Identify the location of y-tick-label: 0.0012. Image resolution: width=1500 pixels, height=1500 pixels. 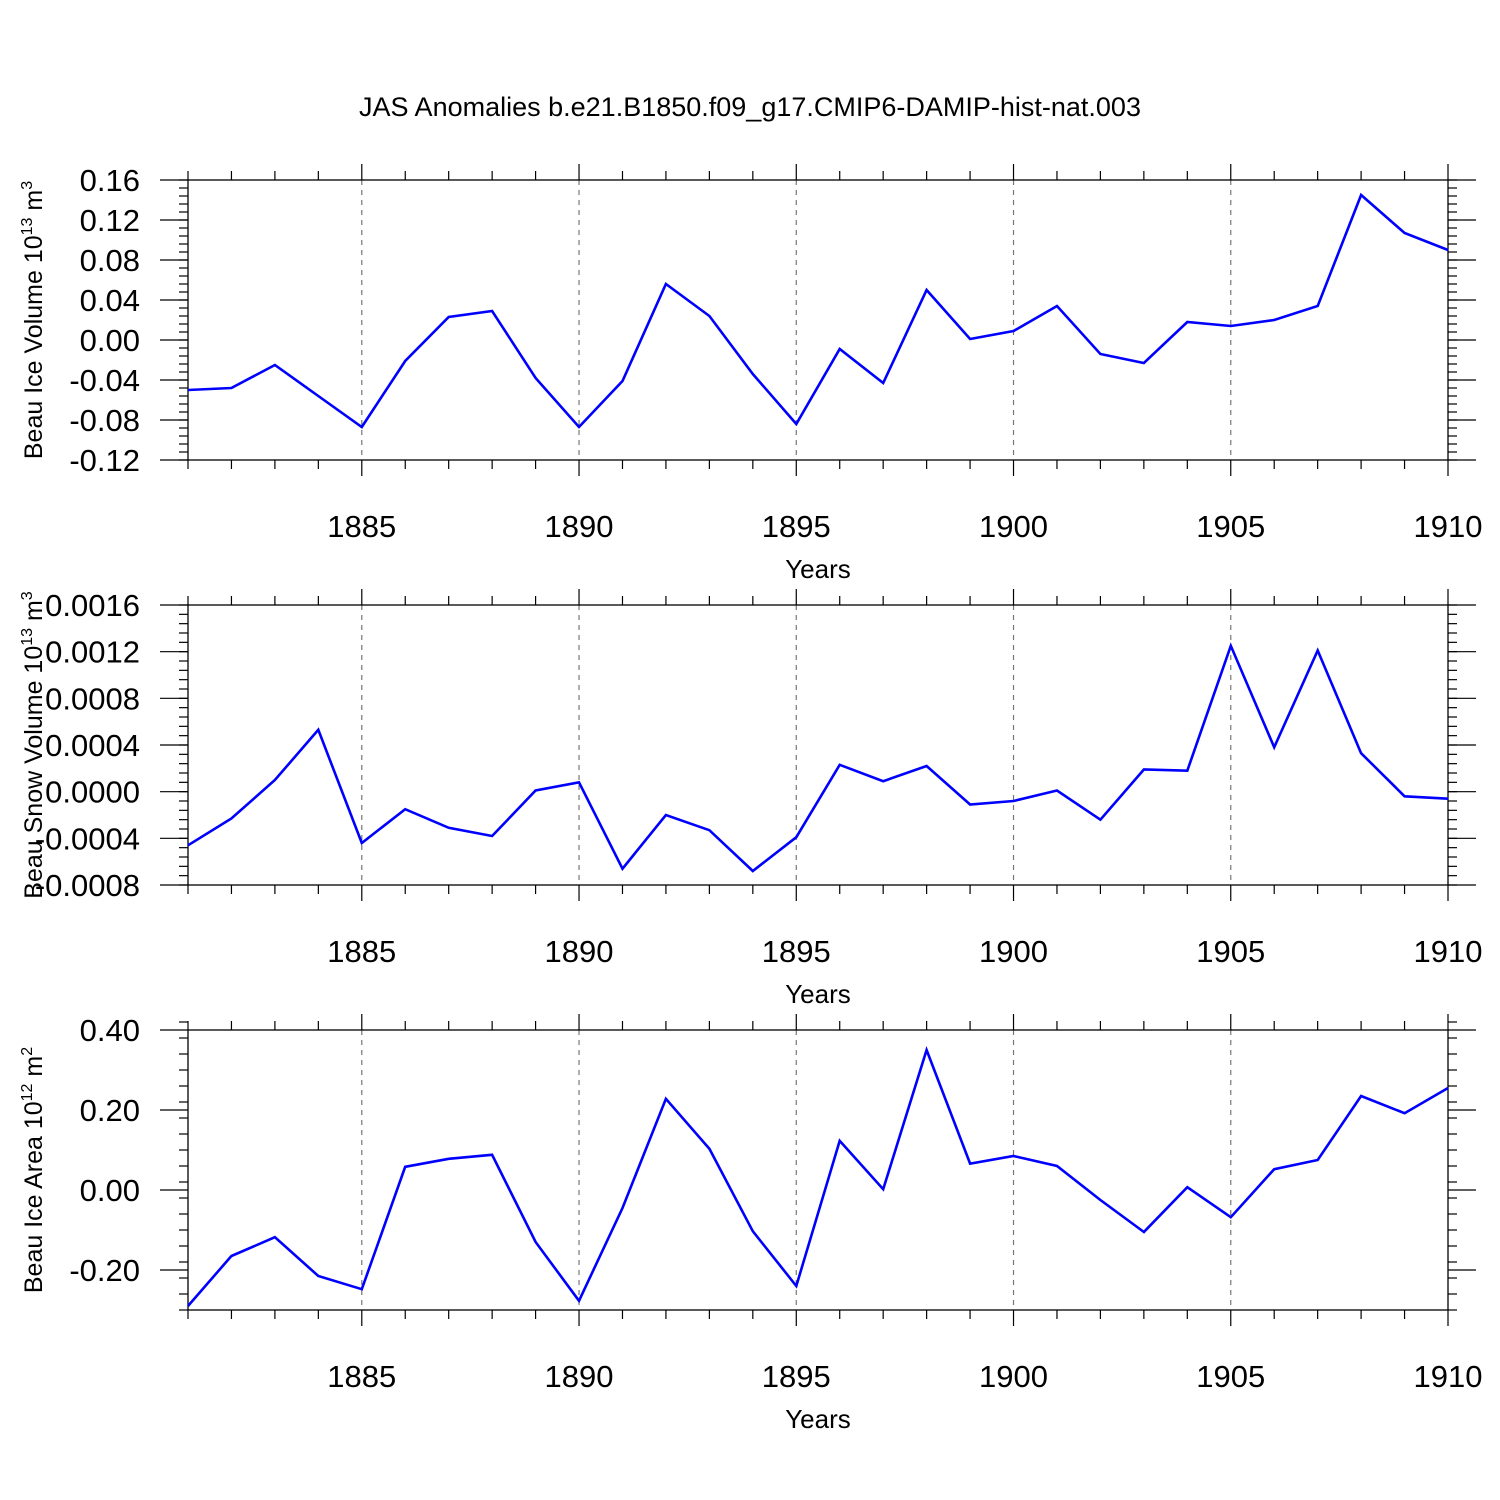
(92, 652).